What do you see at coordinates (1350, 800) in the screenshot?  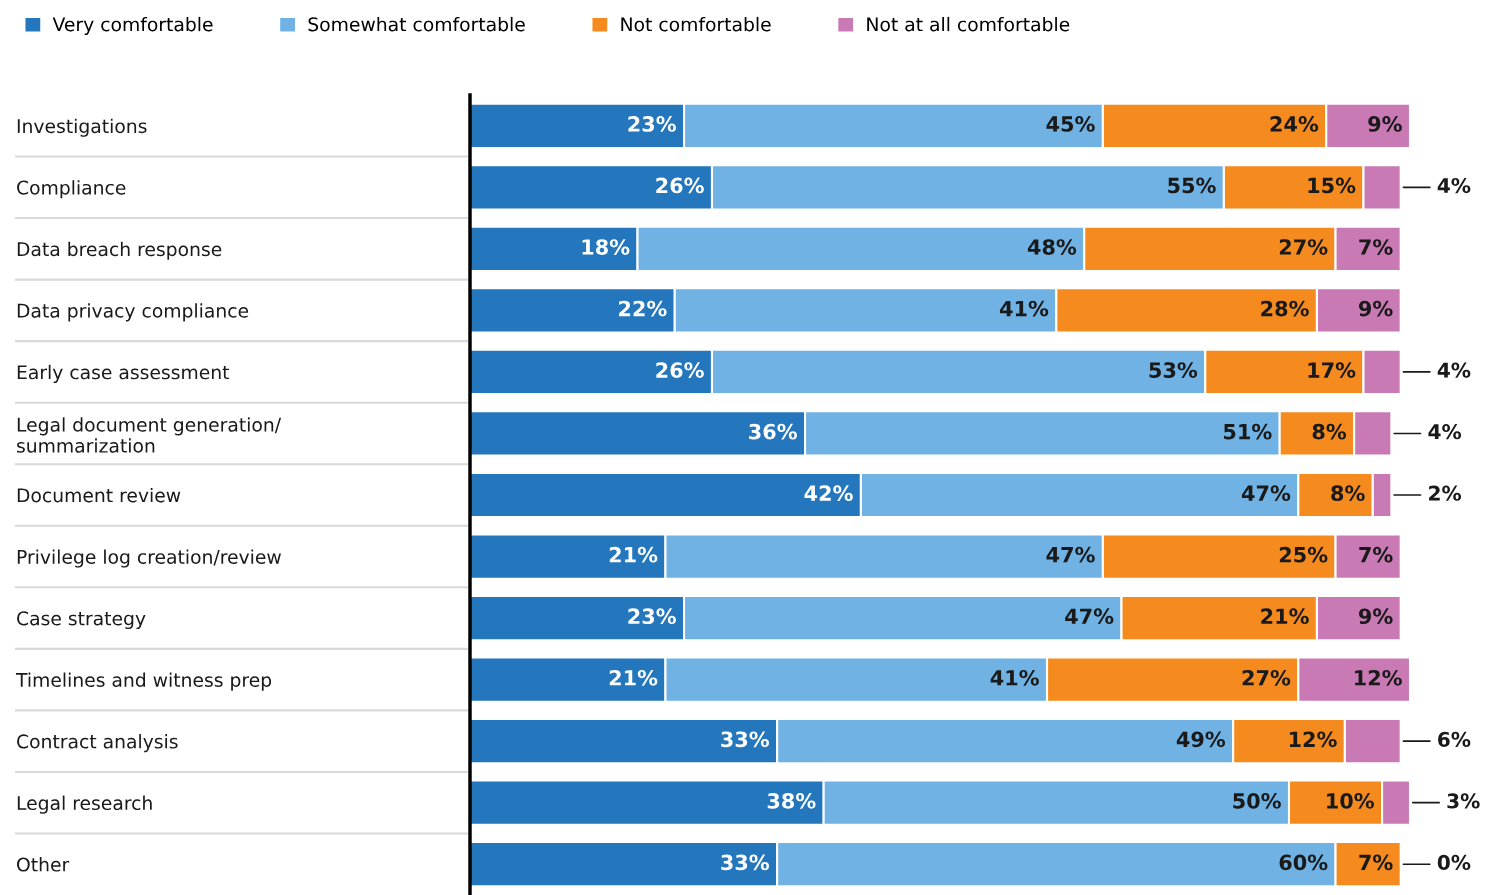 I see `data-label: 10%` at bounding box center [1350, 800].